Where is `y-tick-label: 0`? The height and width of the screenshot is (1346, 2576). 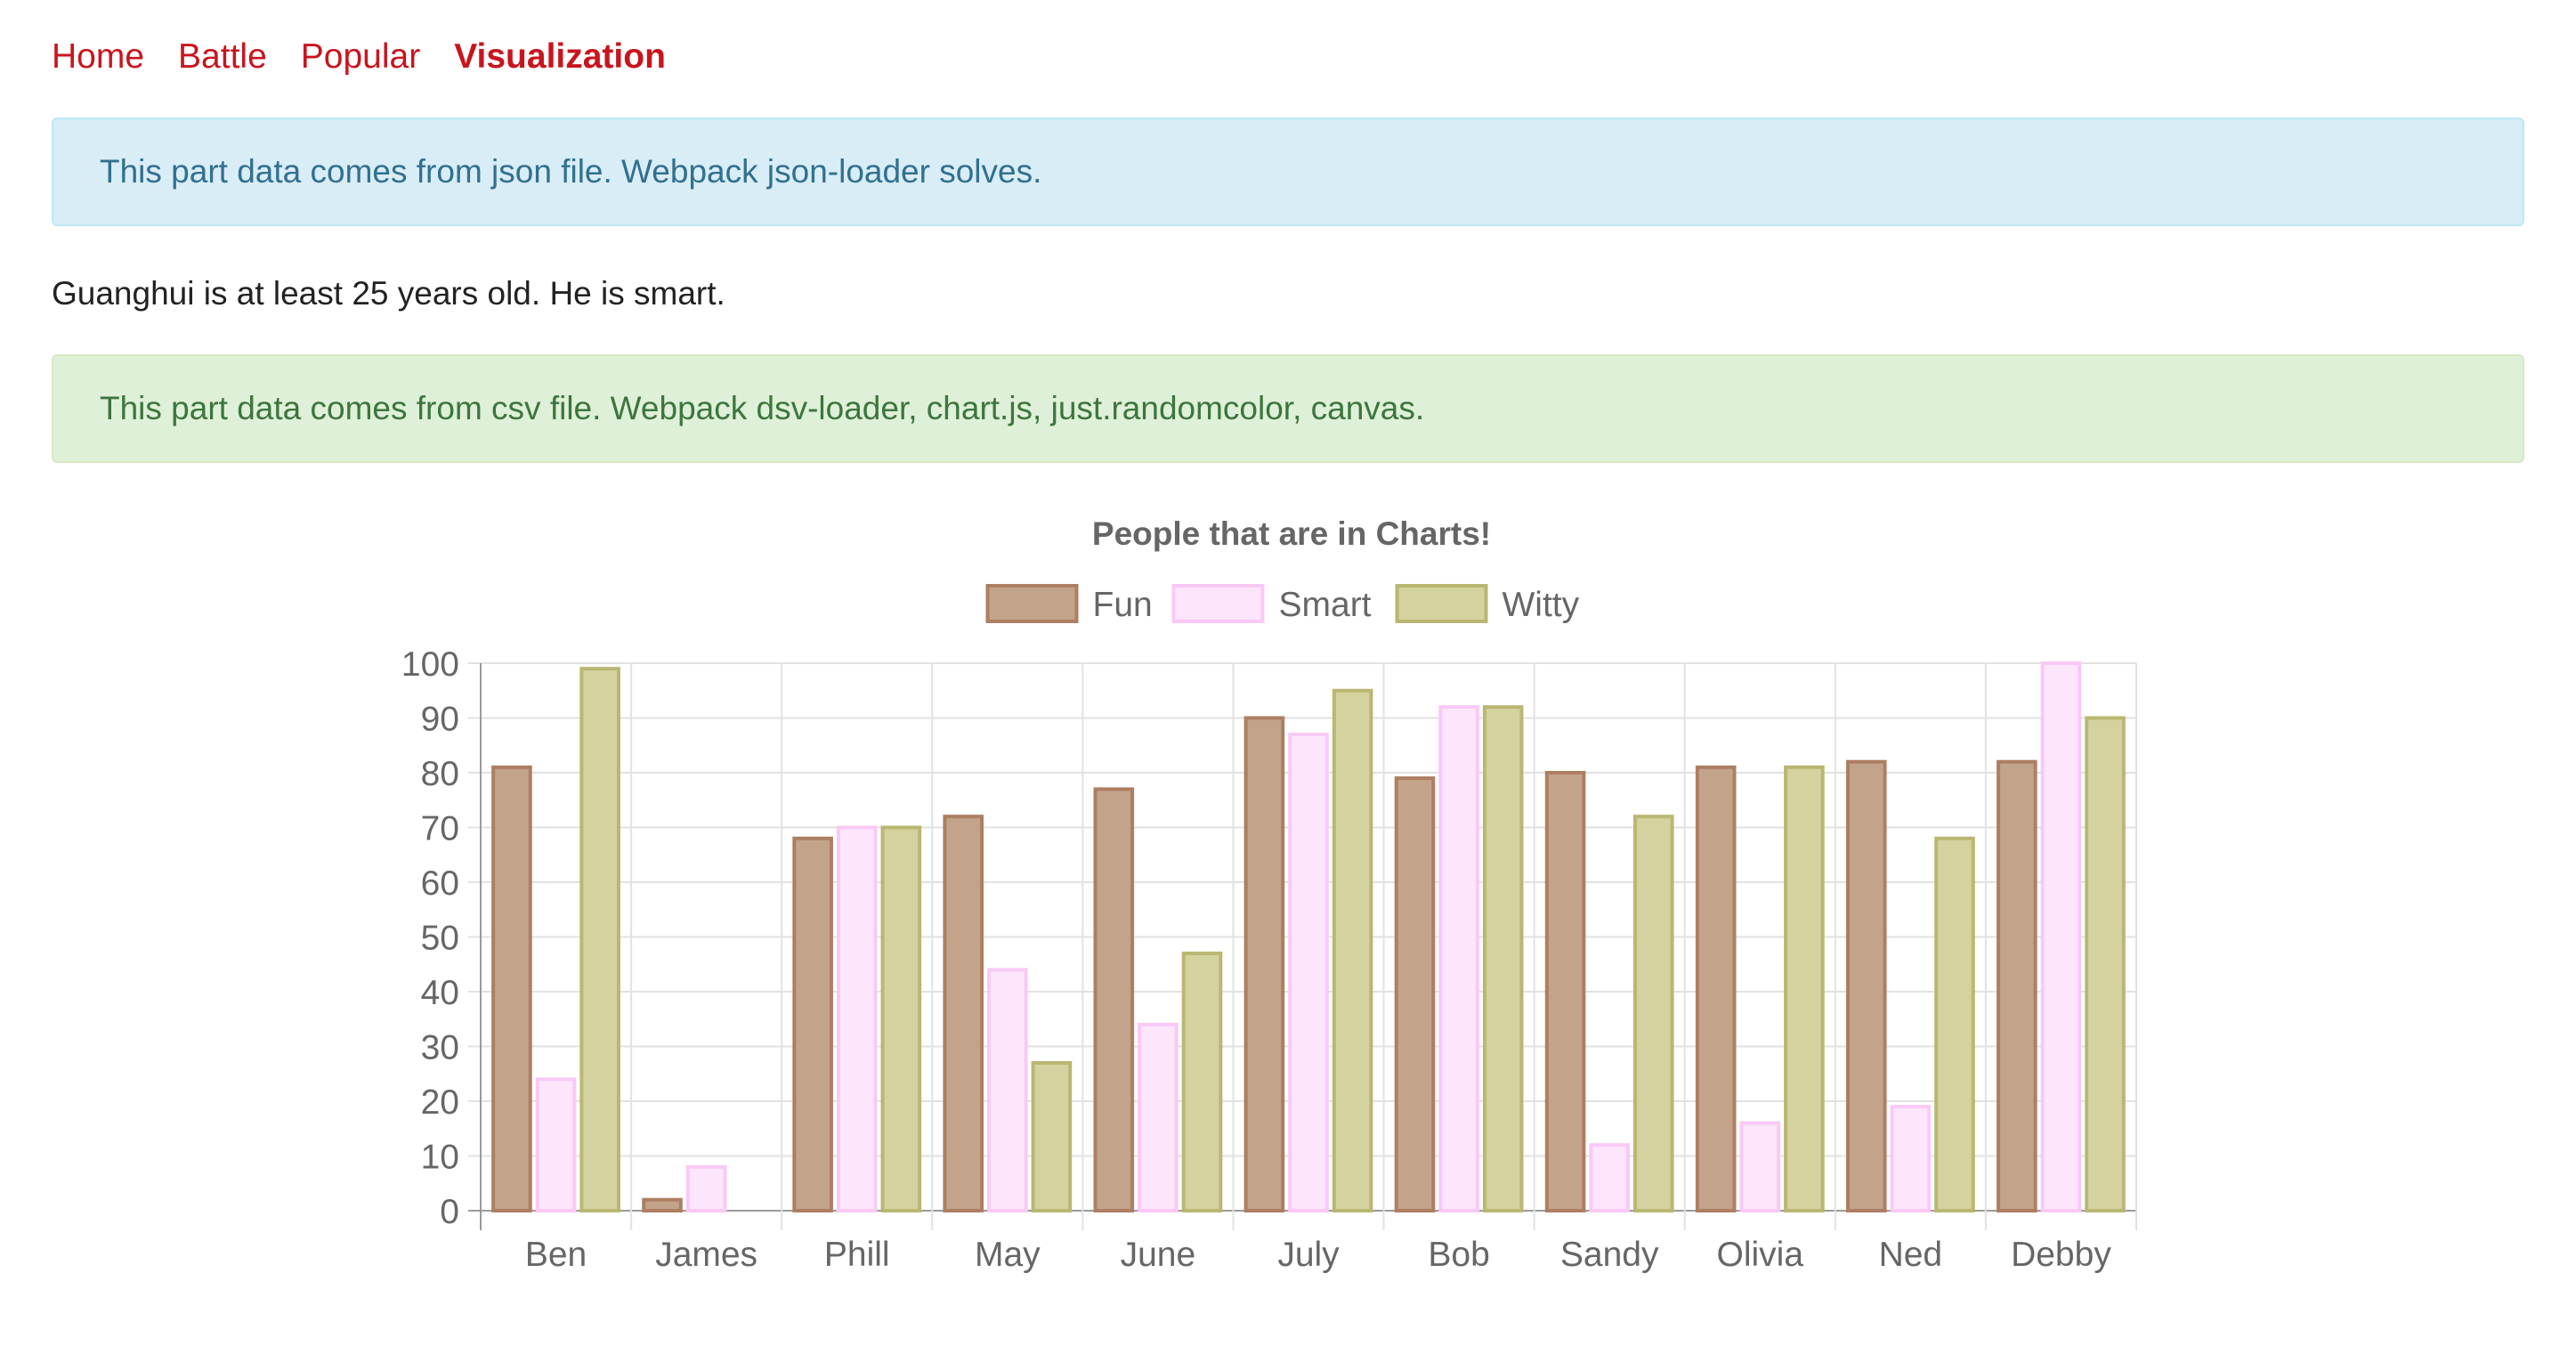 y-tick-label: 0 is located at coordinates (450, 1212).